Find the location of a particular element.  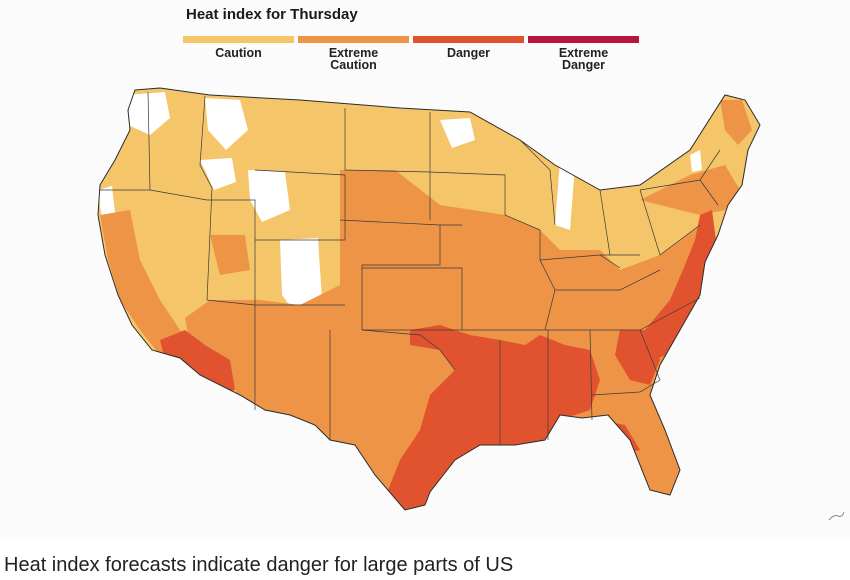

compass-icon is located at coordinates (836, 516).